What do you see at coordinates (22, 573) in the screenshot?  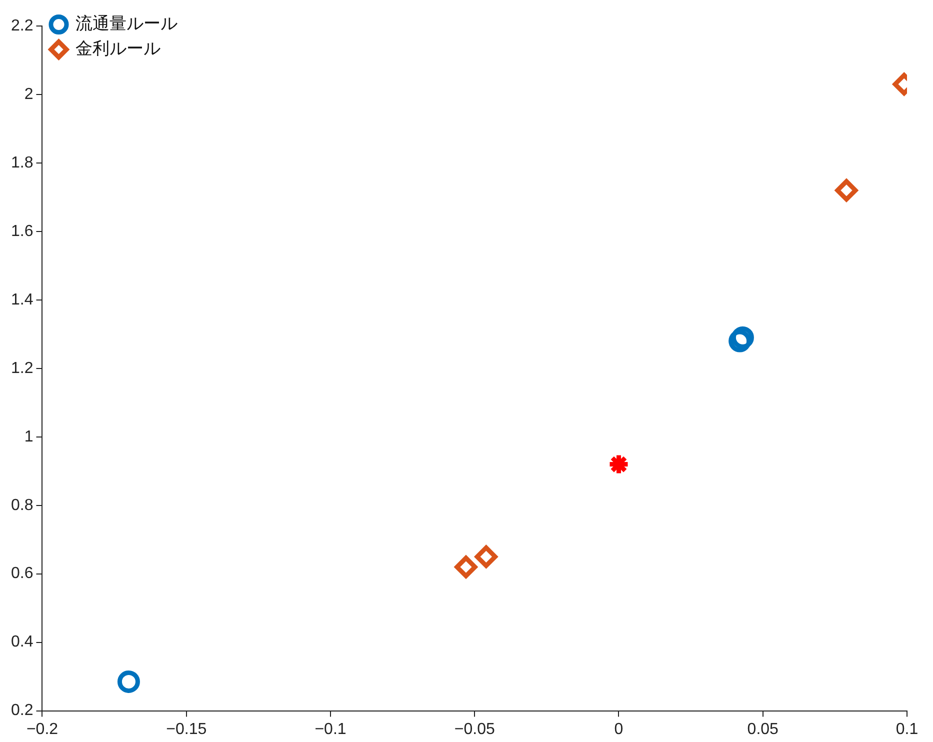 I see `y-tick-label: 0.6` at bounding box center [22, 573].